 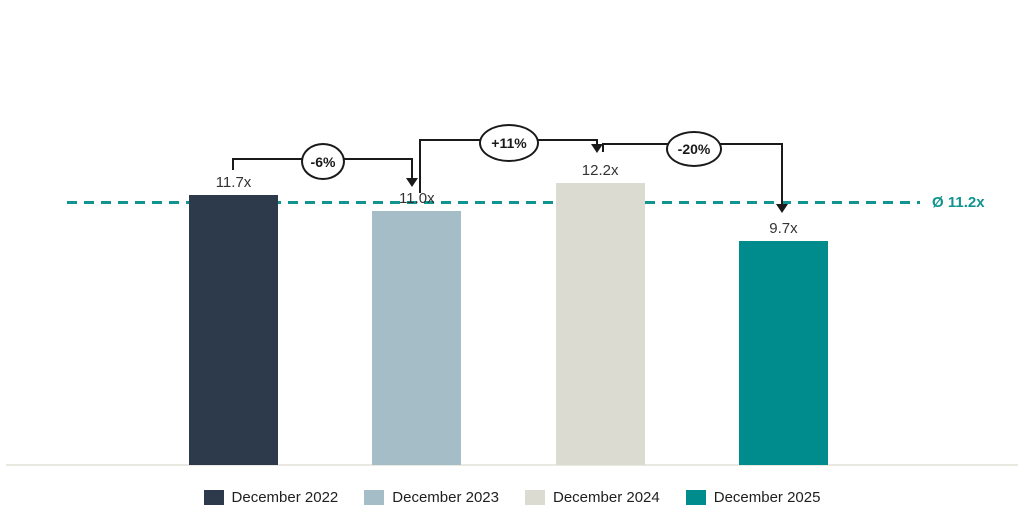 What do you see at coordinates (285, 497) in the screenshot?
I see `legend-label: December 2022` at bounding box center [285, 497].